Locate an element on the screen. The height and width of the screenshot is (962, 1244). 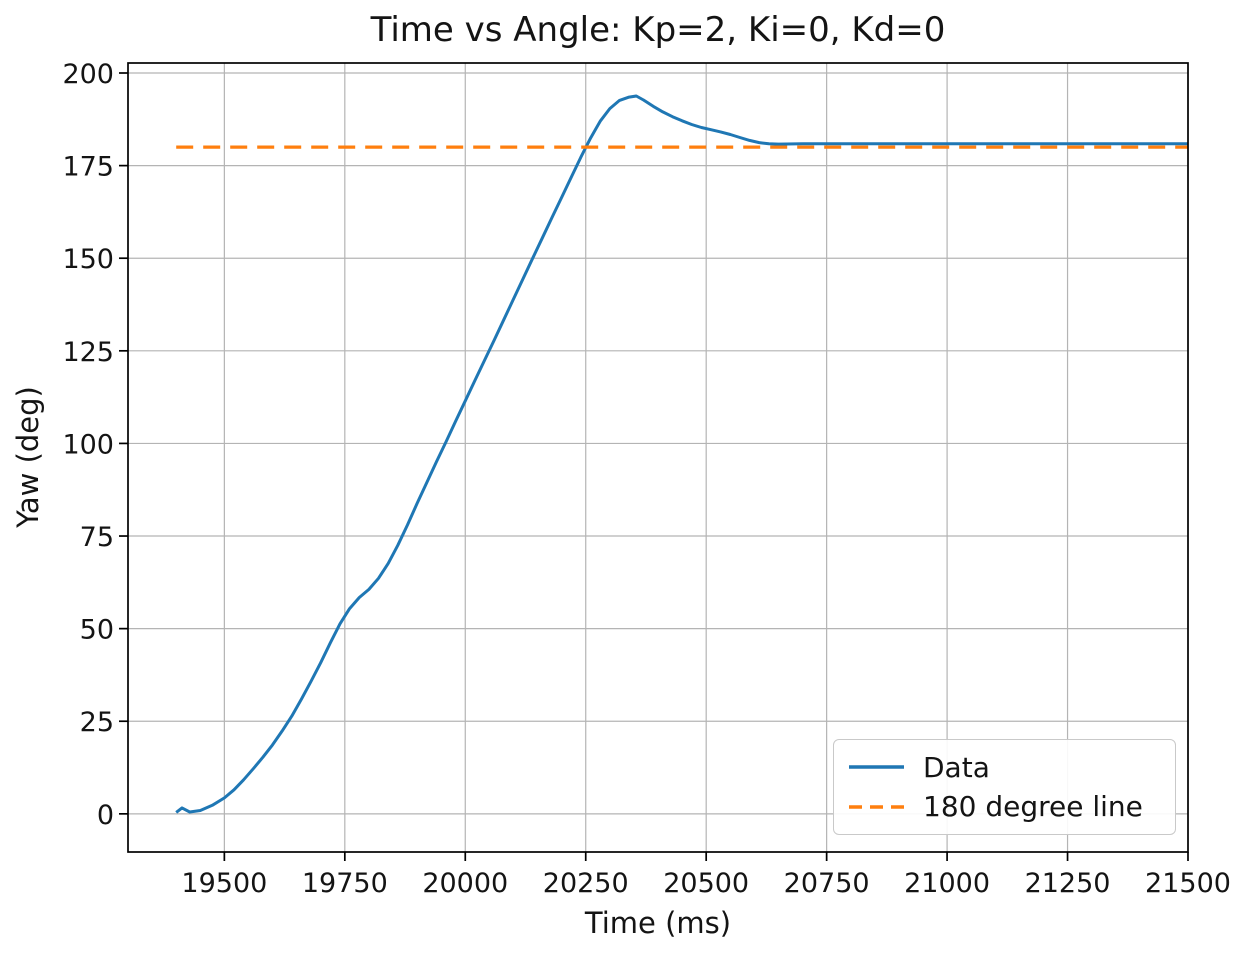
y-tick-label: 50 is located at coordinates (97, 630).